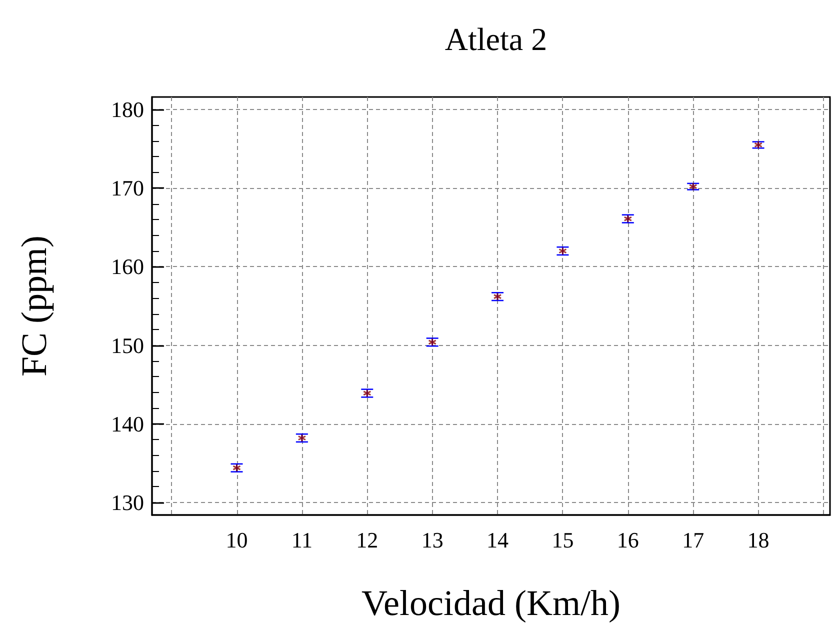  What do you see at coordinates (34, 306) in the screenshot?
I see `y-axis-title: FC (ppm)` at bounding box center [34, 306].